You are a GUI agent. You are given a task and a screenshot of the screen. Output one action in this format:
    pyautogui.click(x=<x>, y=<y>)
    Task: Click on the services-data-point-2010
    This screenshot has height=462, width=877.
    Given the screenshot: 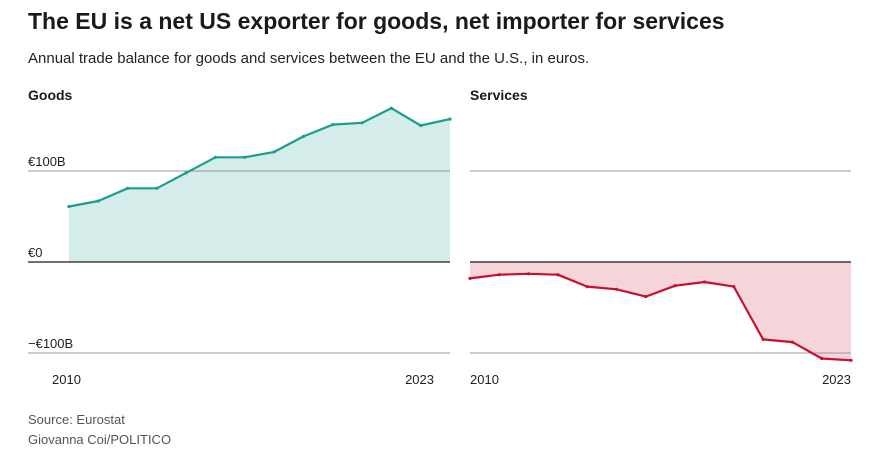 What is the action you would take?
    pyautogui.click(x=470, y=278)
    